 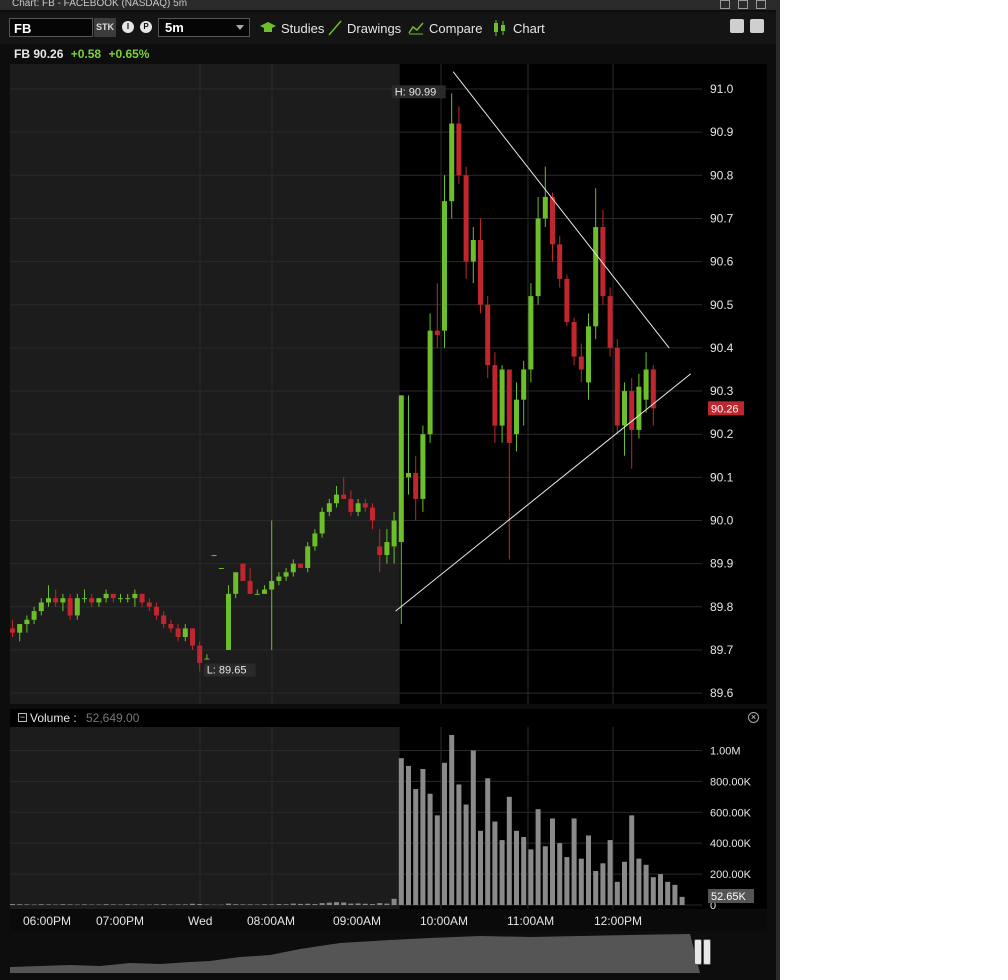 What do you see at coordinates (722, 434) in the screenshot?
I see `price-tick: 90.2` at bounding box center [722, 434].